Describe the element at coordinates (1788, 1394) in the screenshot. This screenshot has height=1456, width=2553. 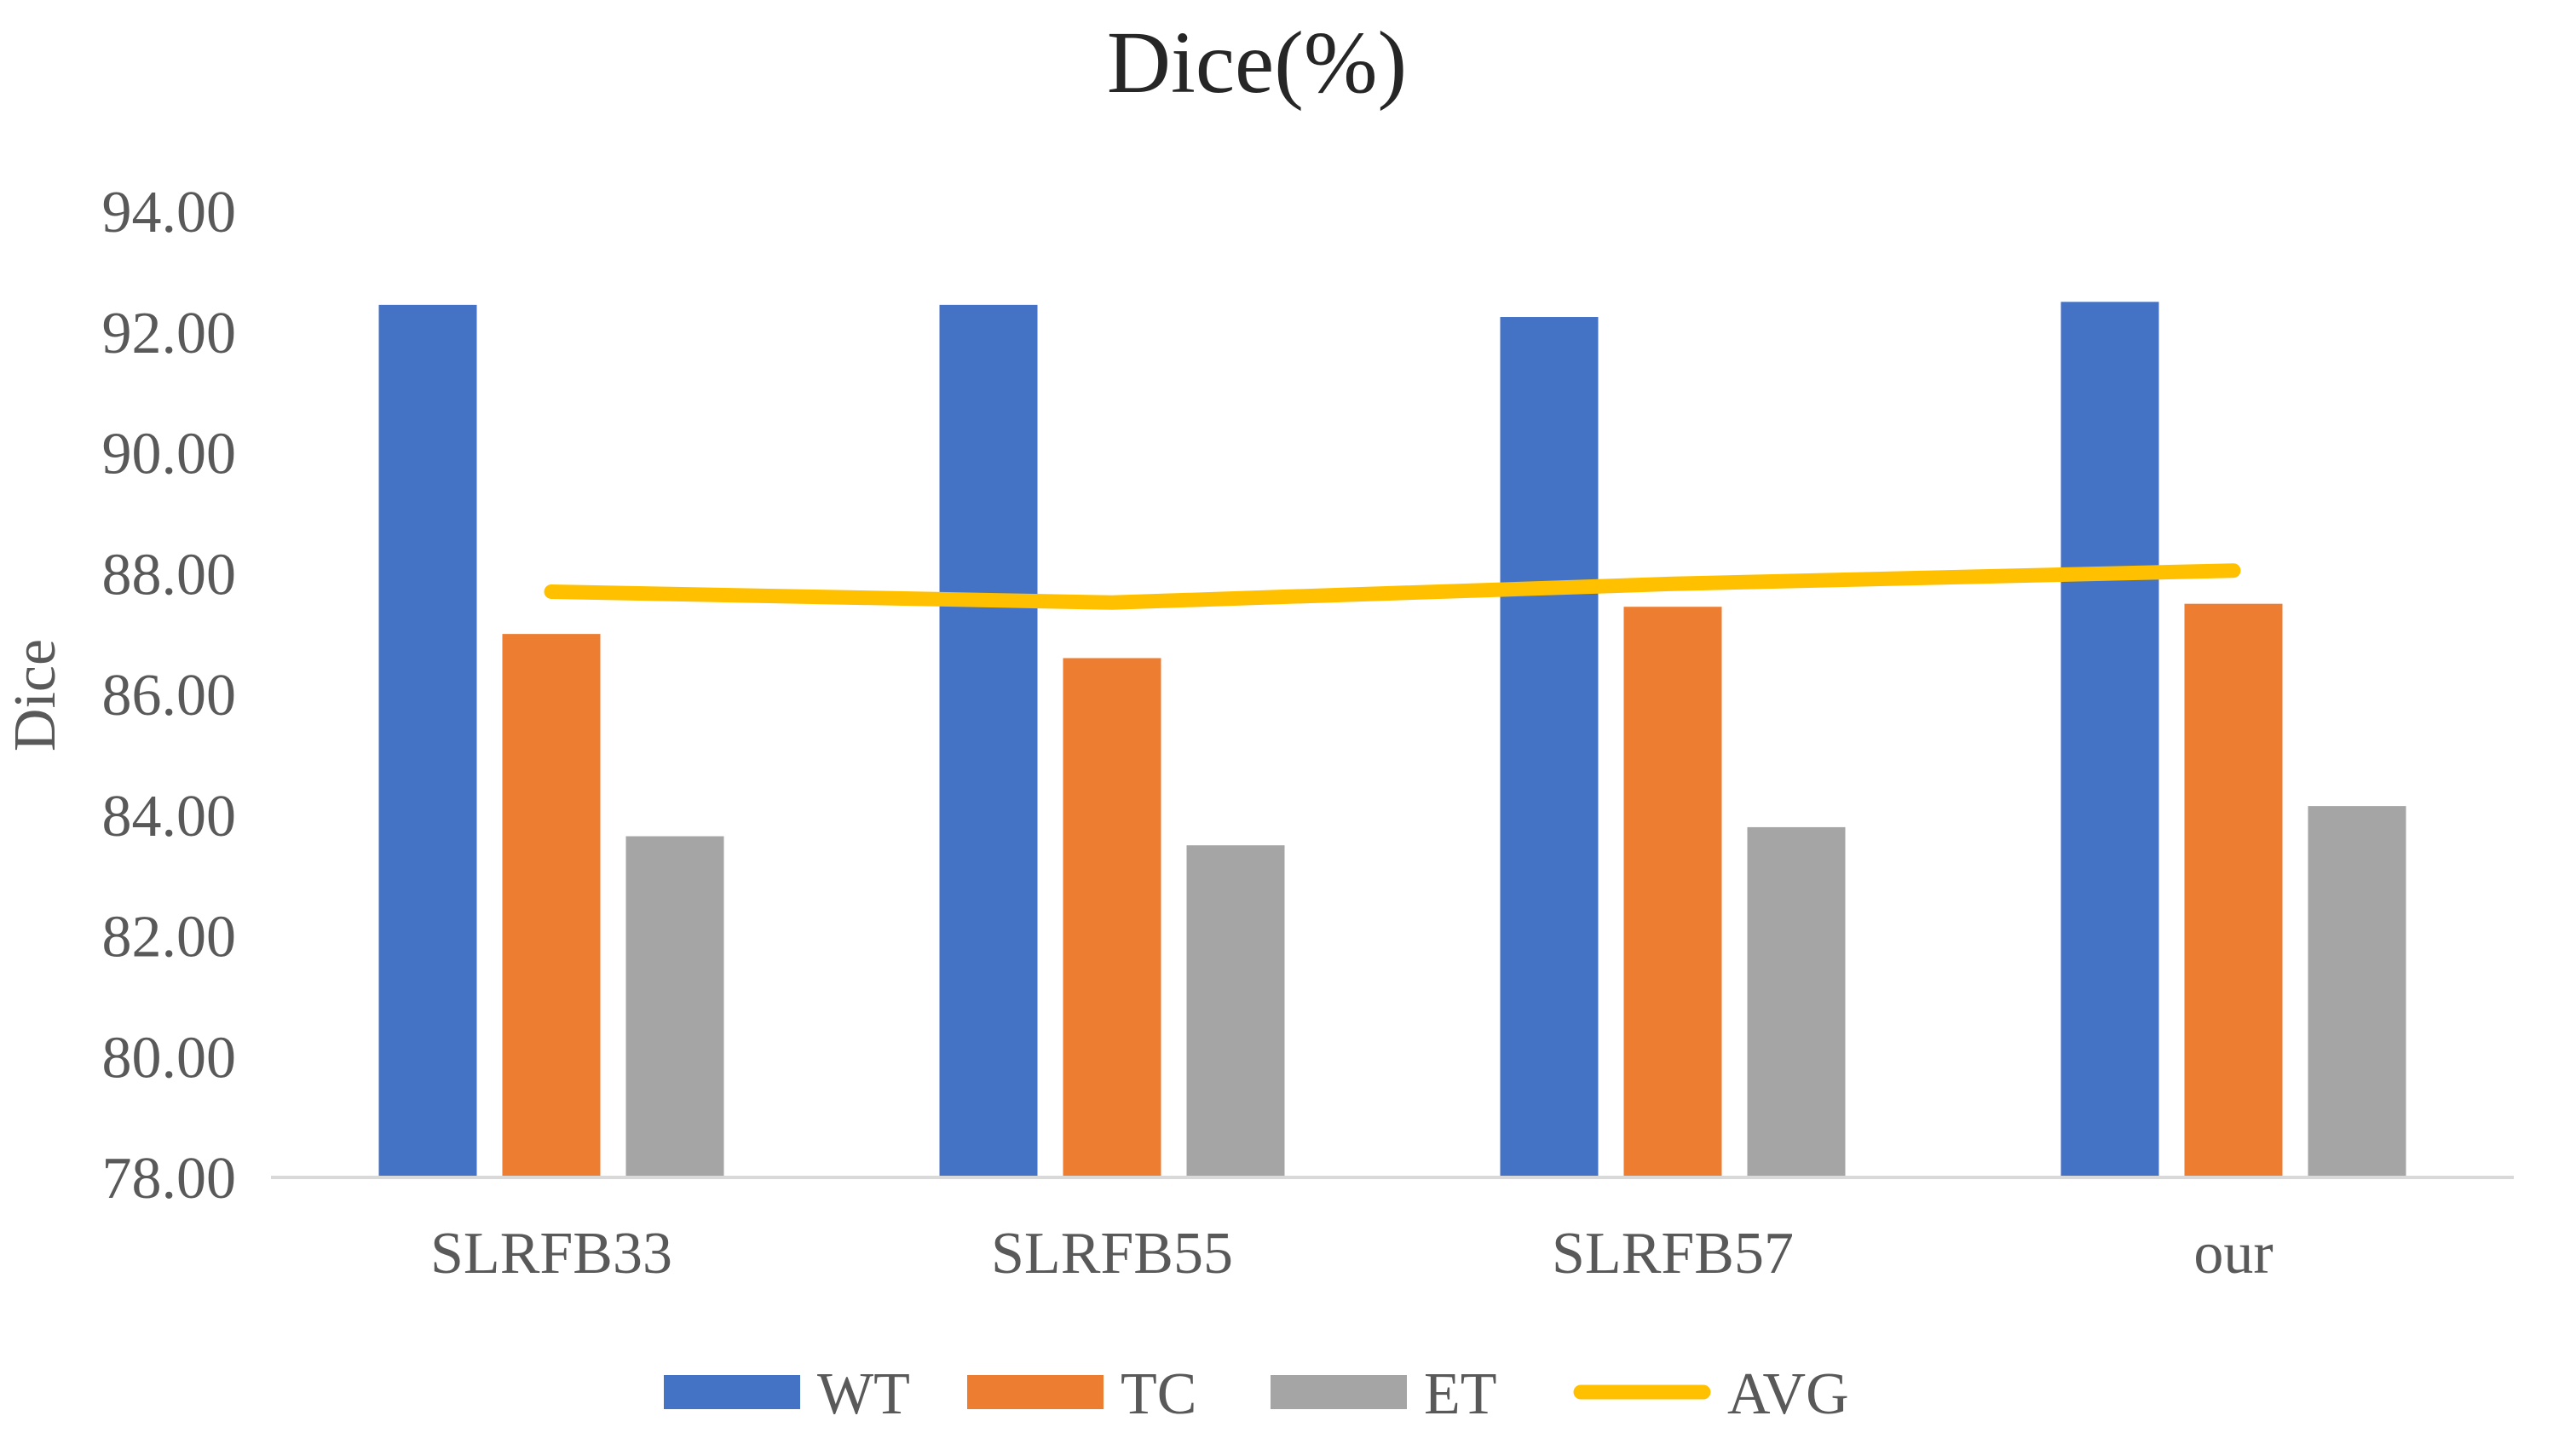
I see `legend-label: AVG` at that location.